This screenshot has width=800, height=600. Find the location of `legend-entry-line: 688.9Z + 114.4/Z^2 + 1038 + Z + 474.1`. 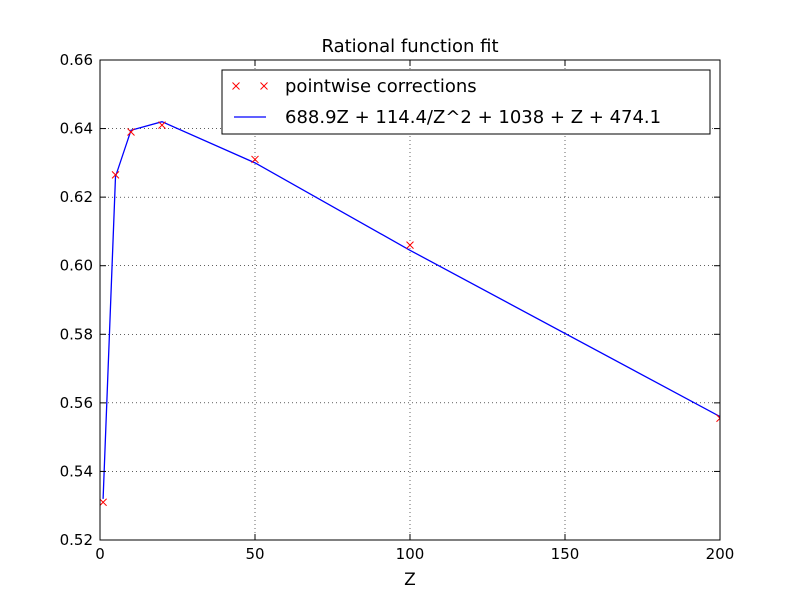

legend-entry-line: 688.9Z + 114.4/Z^2 + 1038 + Z + 474.1 is located at coordinates (447, 117).